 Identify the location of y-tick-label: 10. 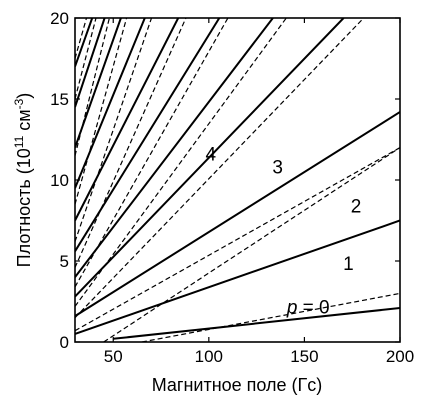
(59, 180).